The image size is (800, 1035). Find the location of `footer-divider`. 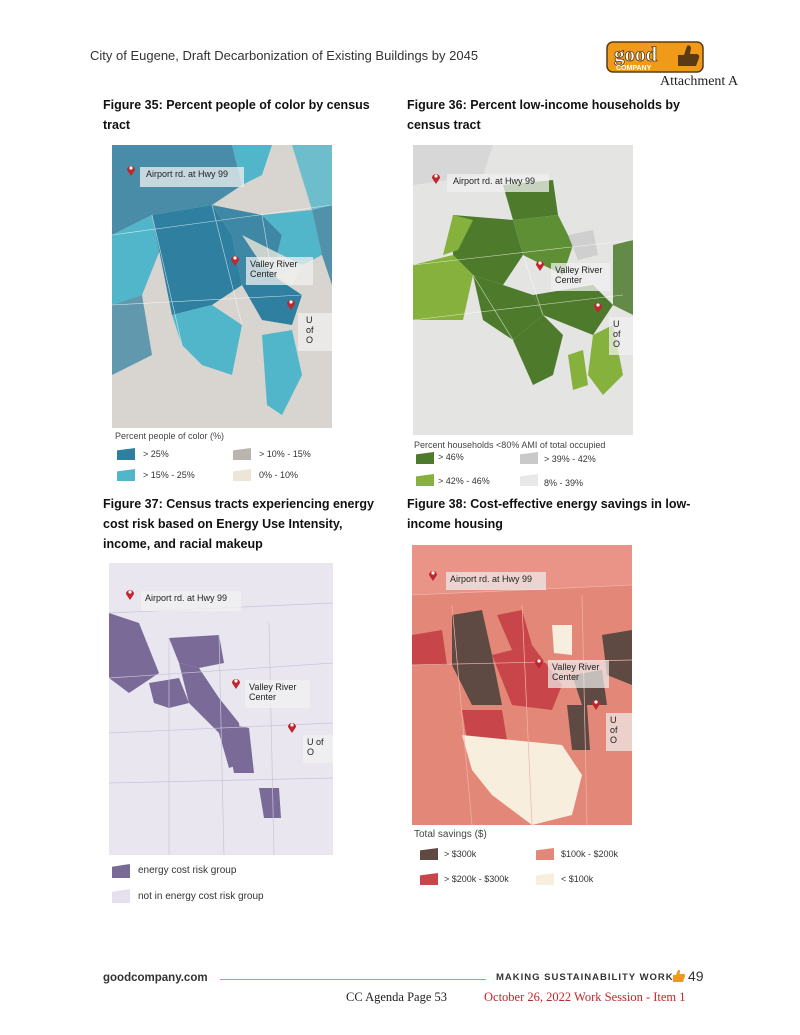

footer-divider is located at coordinates (353, 979).